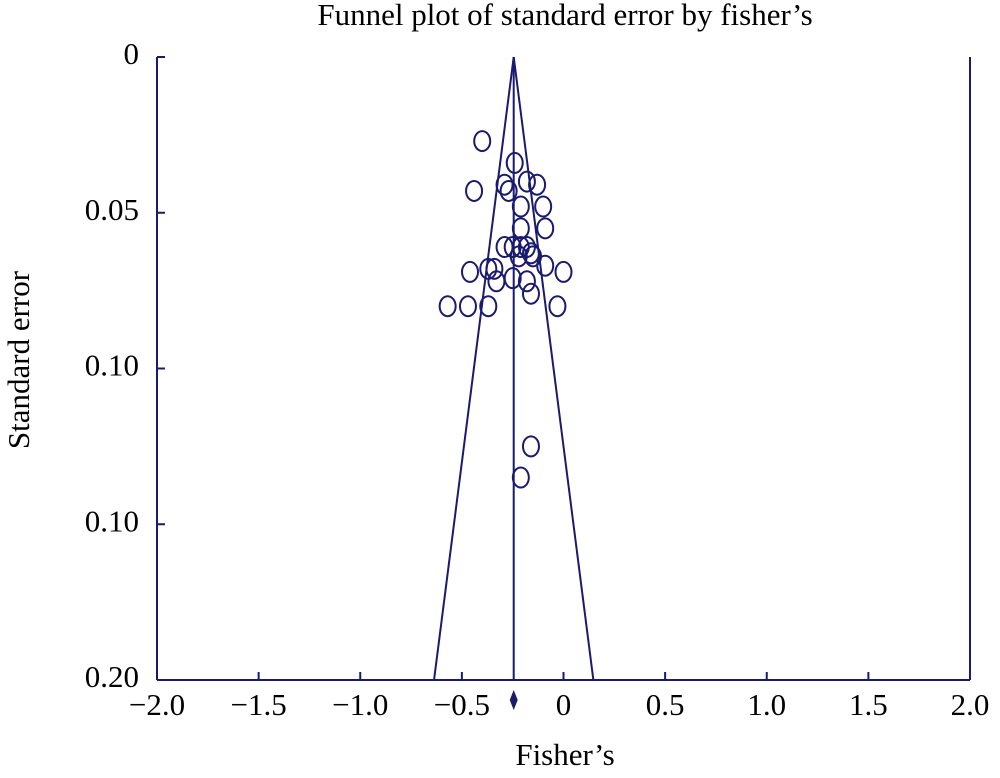 The height and width of the screenshot is (778, 1000). What do you see at coordinates (474, 368) in the screenshot?
I see `funnel-left` at bounding box center [474, 368].